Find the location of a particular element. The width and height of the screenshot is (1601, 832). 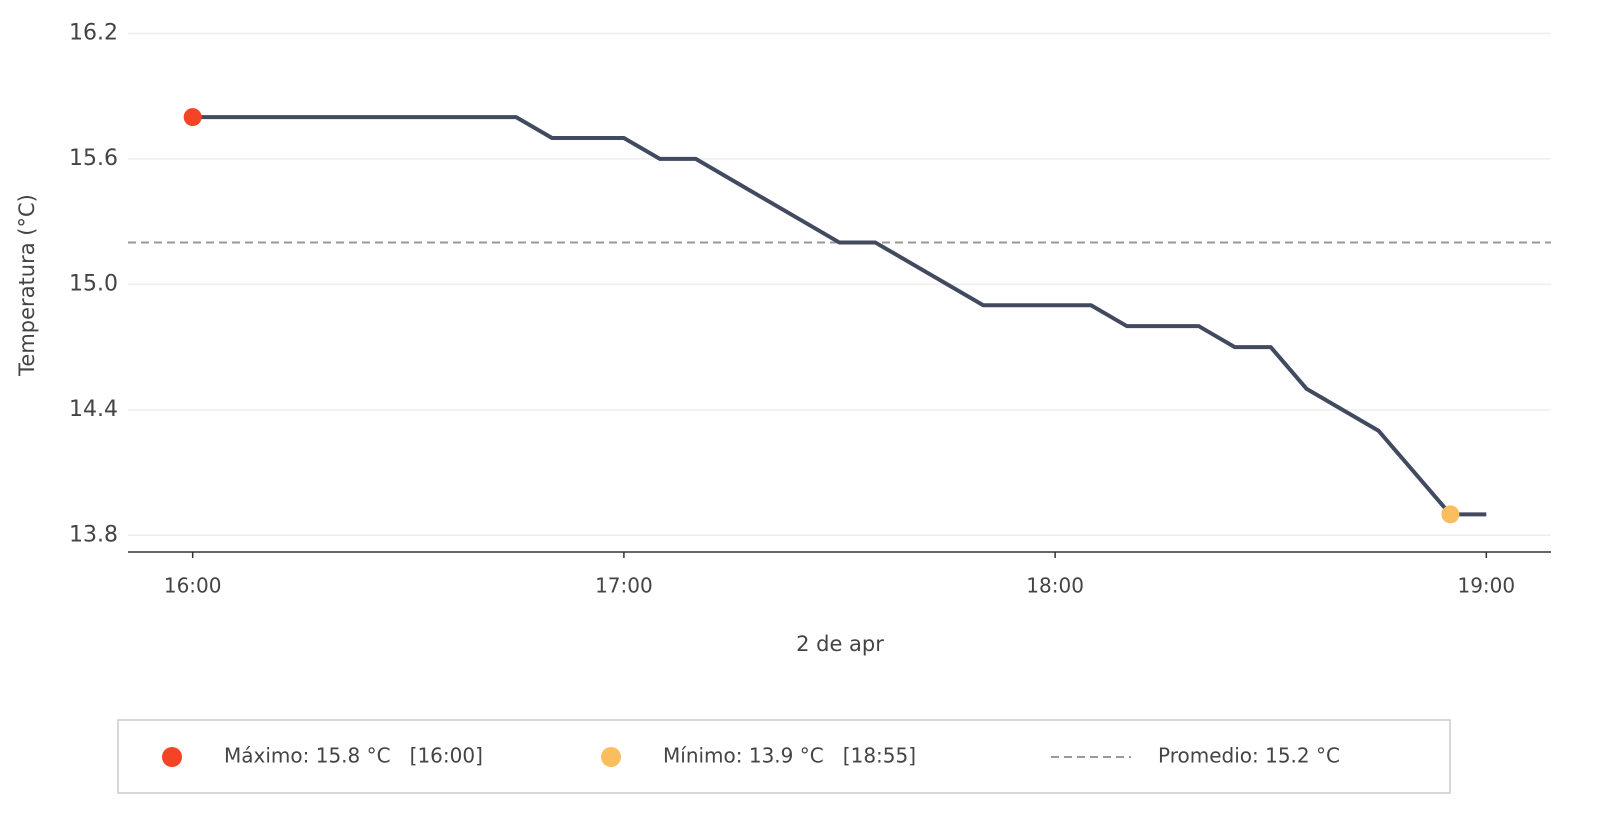

legend-label: Mínimo: 13.9 °C [18:55] is located at coordinates (789, 756).